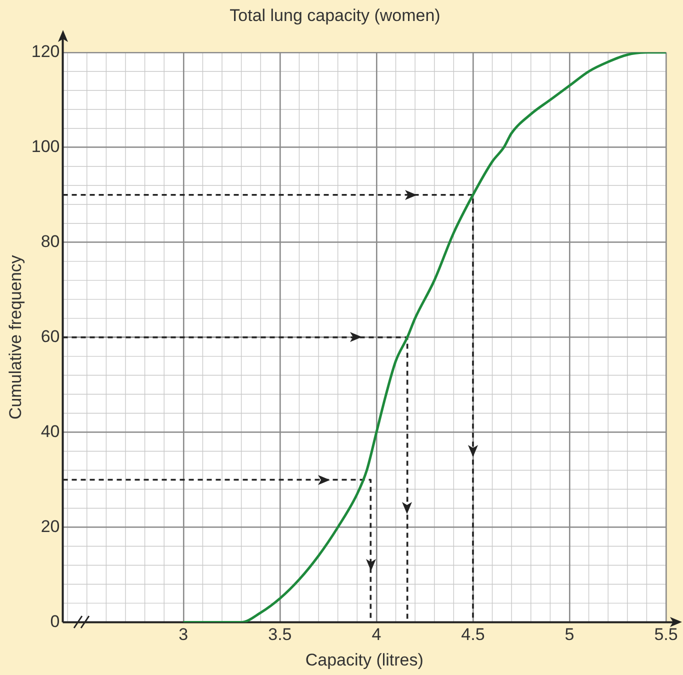  Describe the element at coordinates (50, 336) in the screenshot. I see `y-tick-label: 60` at that location.